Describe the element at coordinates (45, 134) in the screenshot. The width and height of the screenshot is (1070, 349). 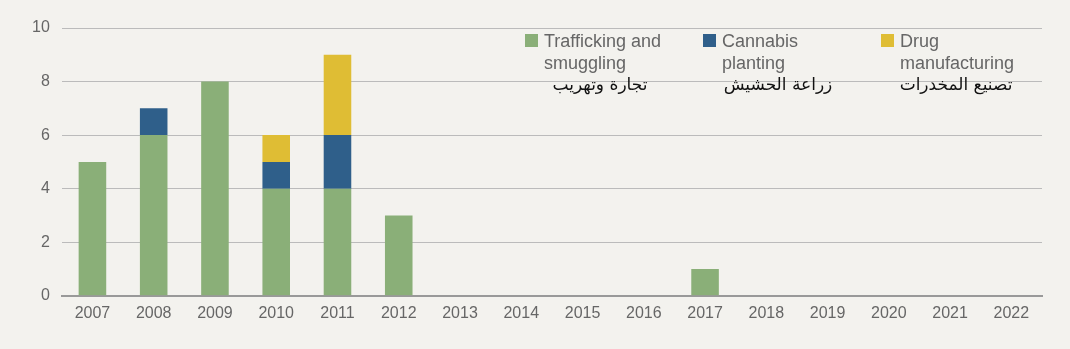
I see `y-tick-label: 6` at that location.